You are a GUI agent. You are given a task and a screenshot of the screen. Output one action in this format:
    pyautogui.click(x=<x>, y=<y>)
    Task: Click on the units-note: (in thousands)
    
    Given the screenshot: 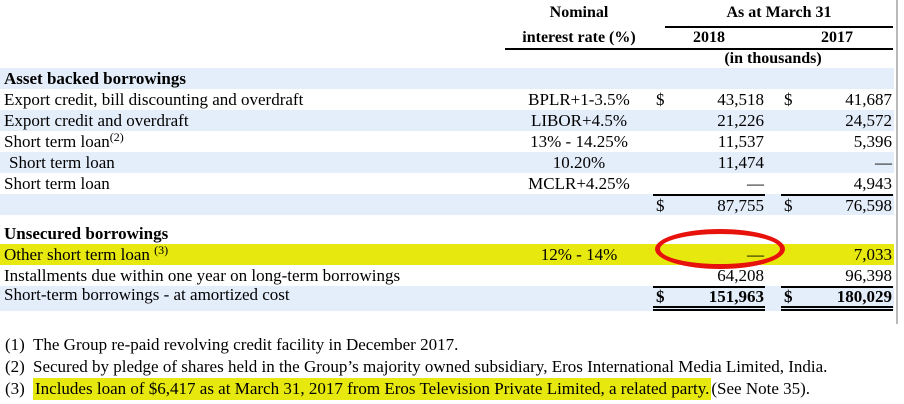 What is the action you would take?
    pyautogui.click(x=773, y=58)
    